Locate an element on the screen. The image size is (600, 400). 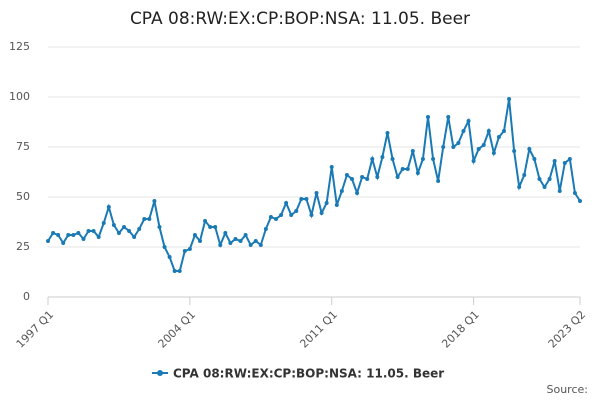
x-tick-label: 2011 Q1 is located at coordinates (318, 329).